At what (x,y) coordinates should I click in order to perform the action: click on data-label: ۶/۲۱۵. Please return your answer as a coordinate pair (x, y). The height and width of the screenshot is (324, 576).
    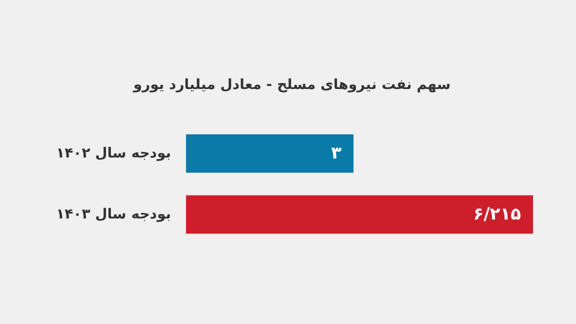
    Looking at the image, I should click on (497, 214).